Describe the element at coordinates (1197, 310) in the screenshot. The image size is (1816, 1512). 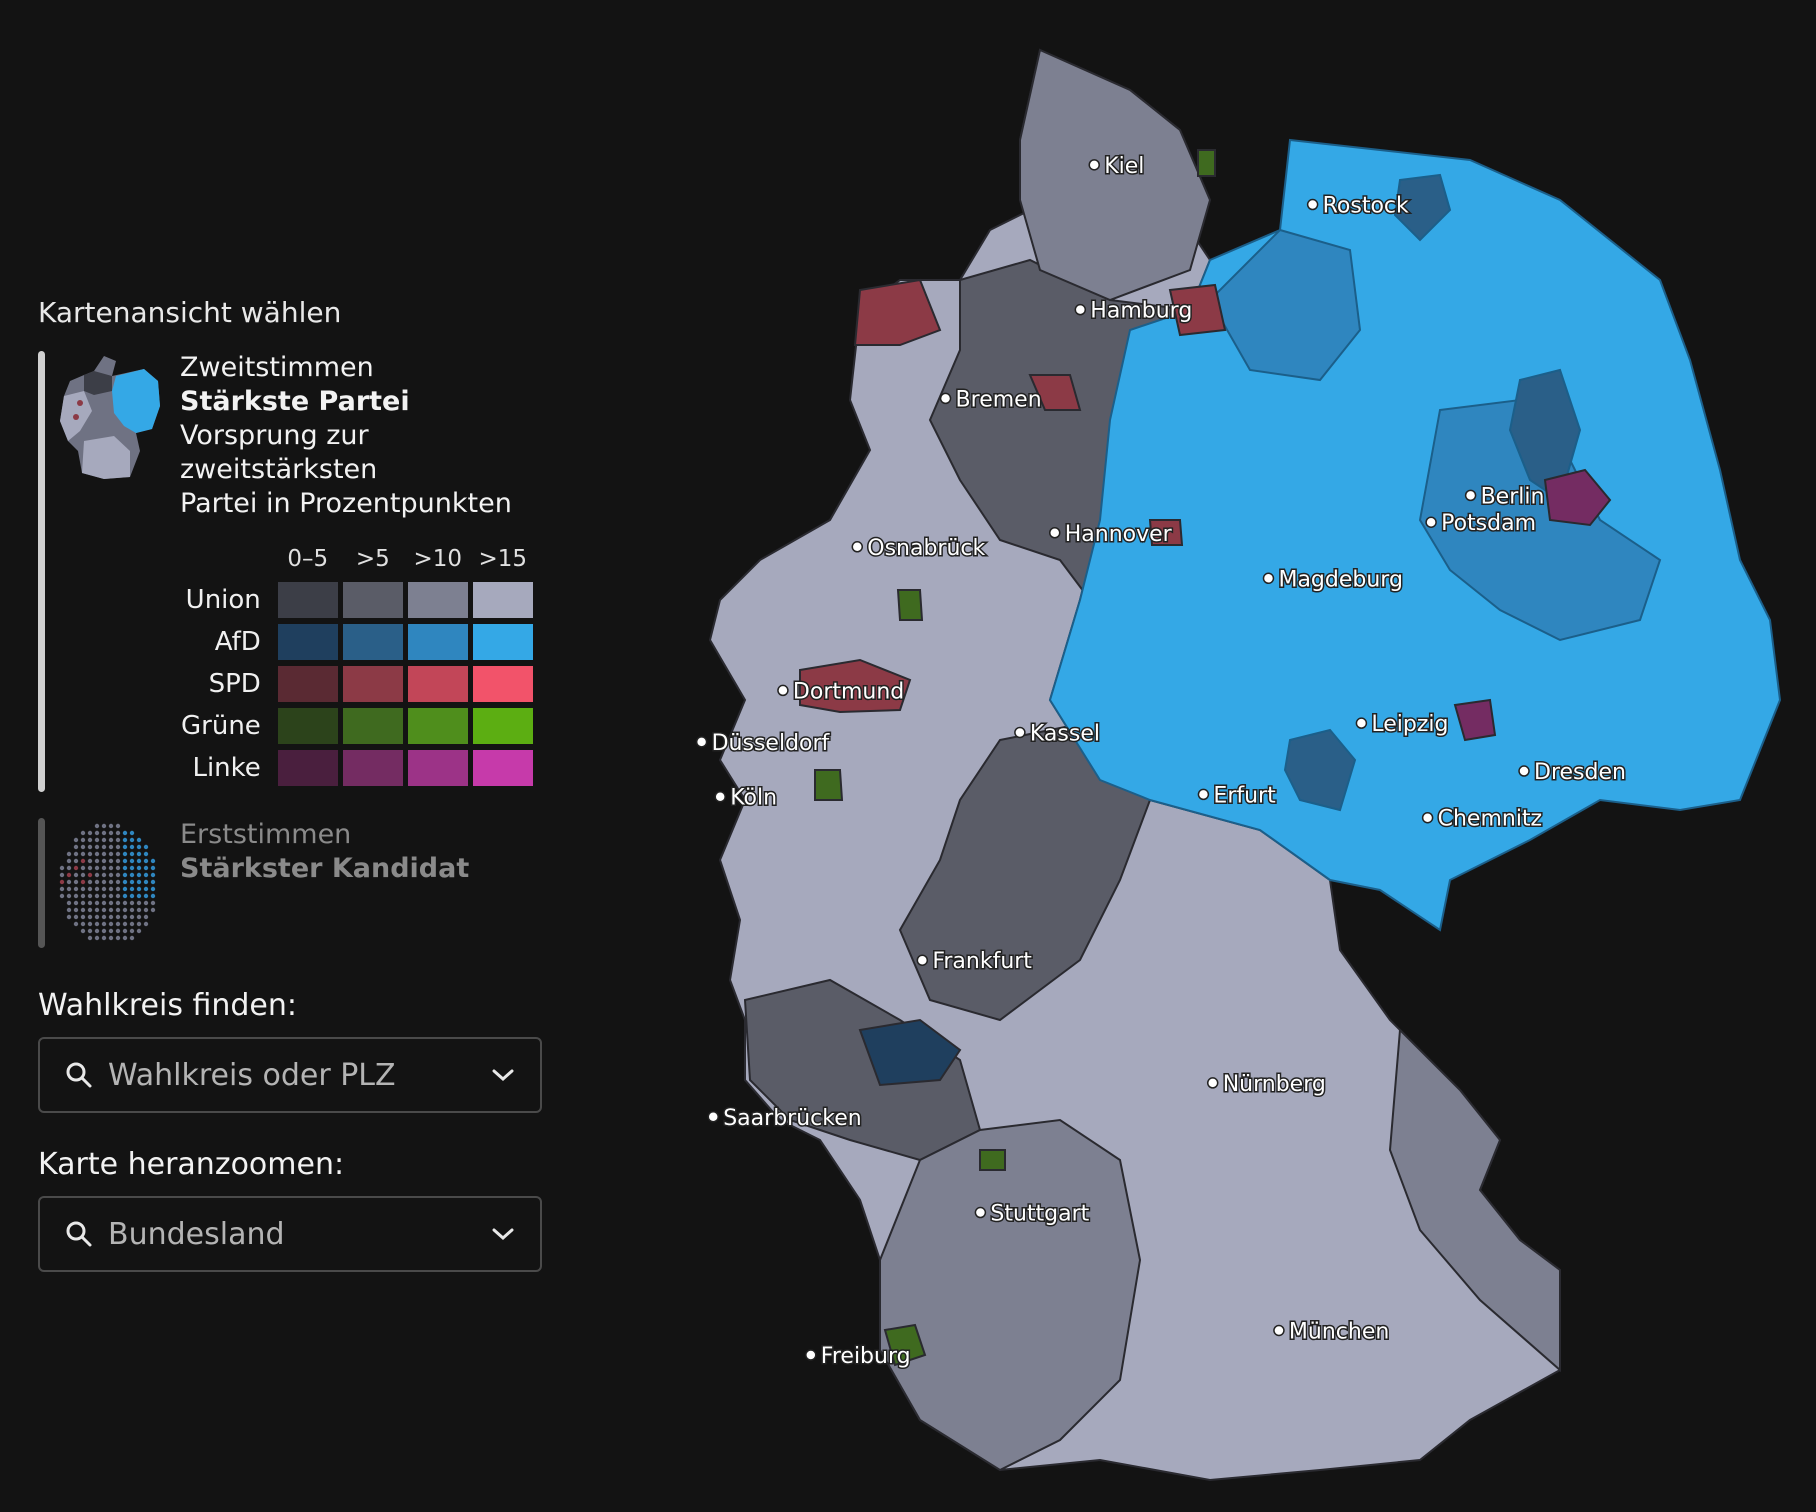
I see `region-hamburg-spd` at that location.